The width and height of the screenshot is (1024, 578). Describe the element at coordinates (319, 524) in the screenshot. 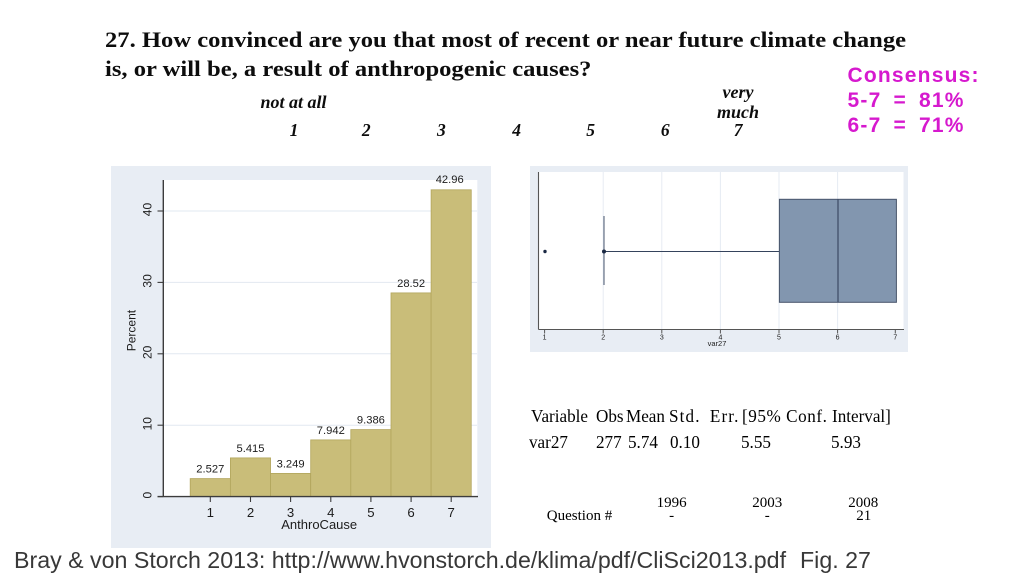

I see `svg-text: AnthroCause` at that location.